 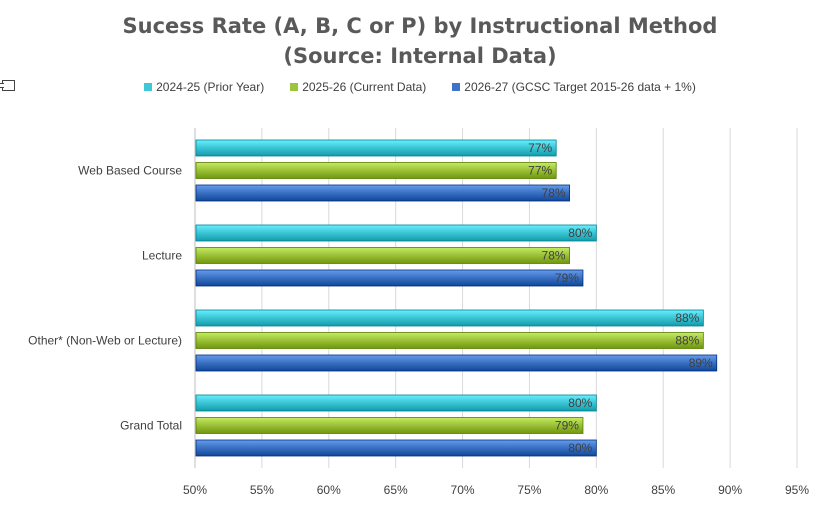 I want to click on x-tick-label: 90%, so click(x=730, y=490).